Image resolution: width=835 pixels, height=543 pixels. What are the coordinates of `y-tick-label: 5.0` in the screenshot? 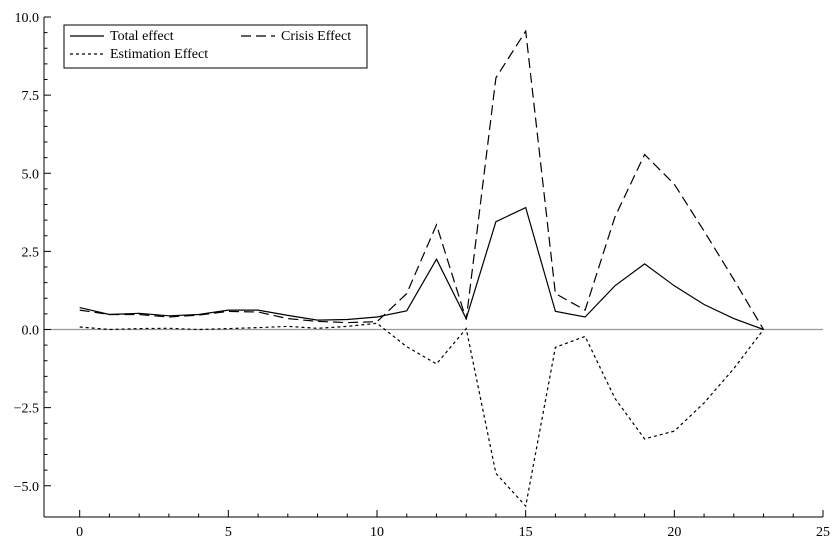 It's located at (31, 174).